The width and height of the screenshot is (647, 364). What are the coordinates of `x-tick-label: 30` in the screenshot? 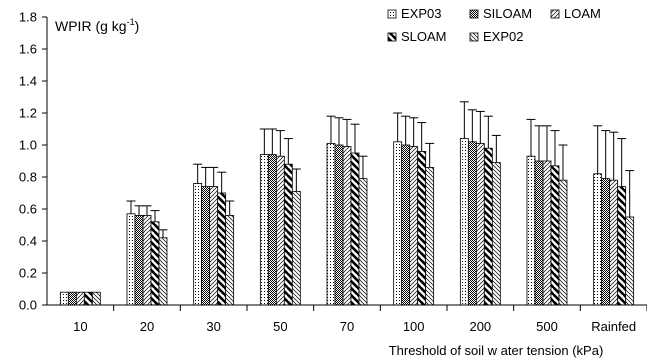 It's located at (213, 326).